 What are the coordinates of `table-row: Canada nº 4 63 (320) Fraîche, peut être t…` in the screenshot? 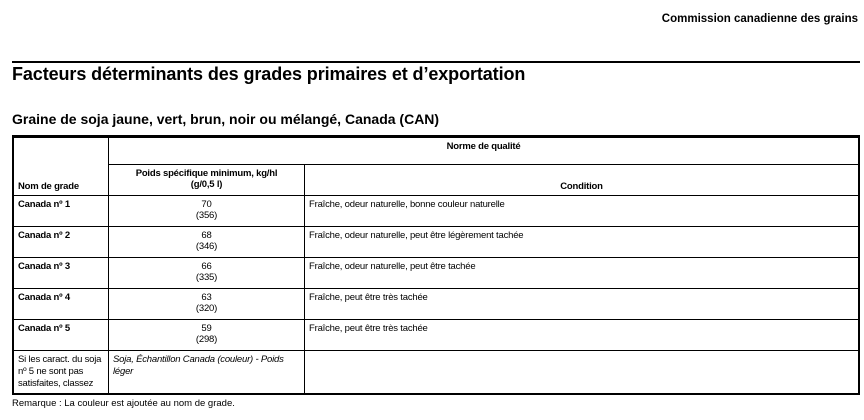 It's located at (436, 304).